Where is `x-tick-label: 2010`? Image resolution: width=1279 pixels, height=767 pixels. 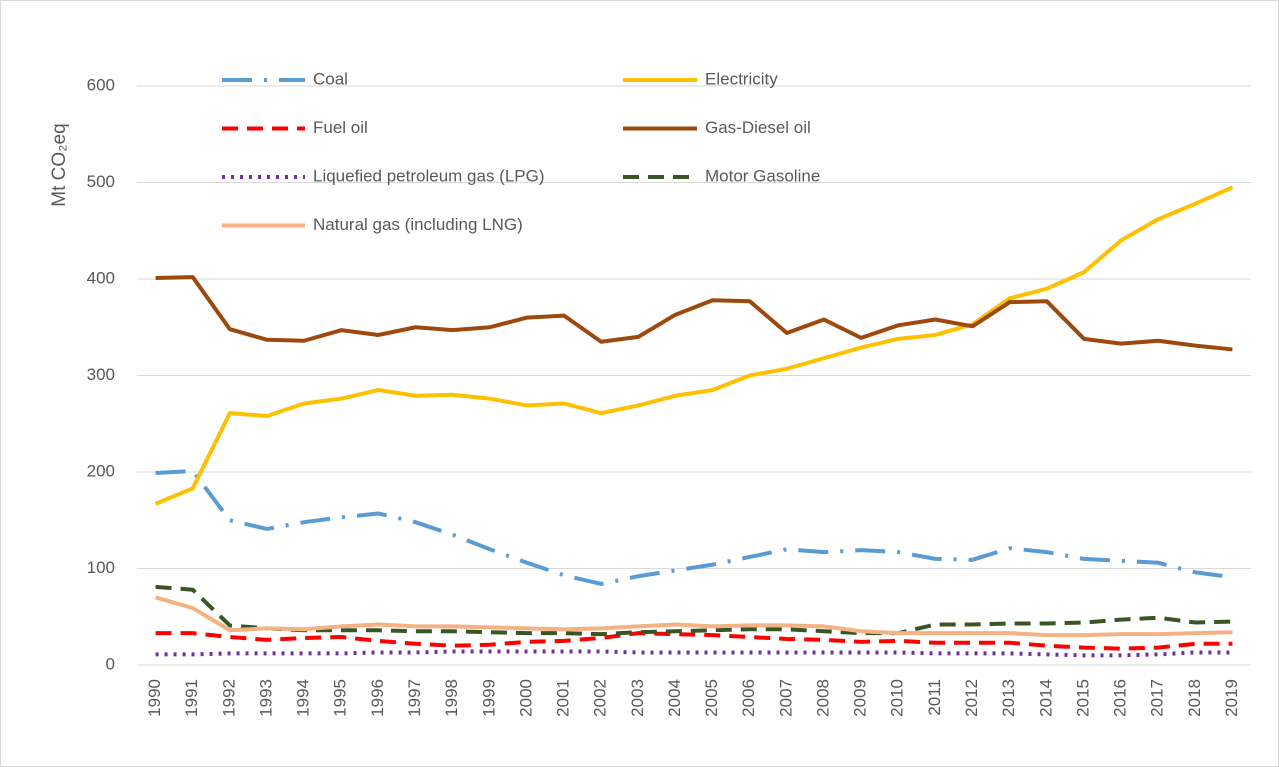
x-tick-label: 2010 is located at coordinates (897, 698).